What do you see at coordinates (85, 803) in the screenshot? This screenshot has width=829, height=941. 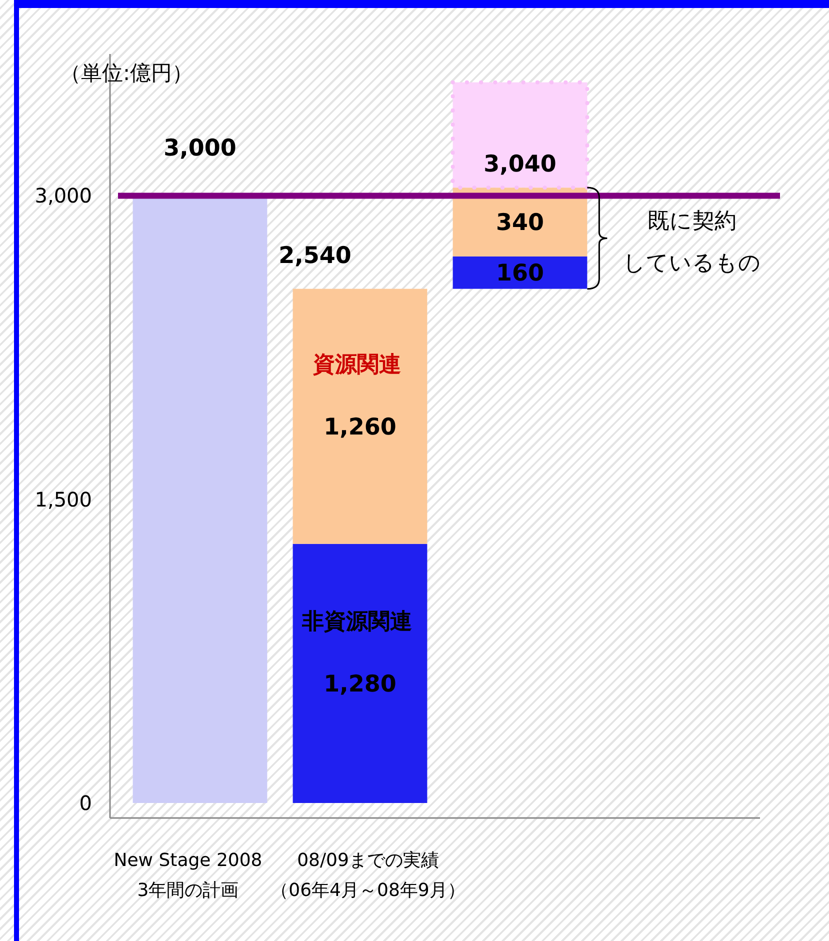 I see `y-tick-label: 0` at bounding box center [85, 803].